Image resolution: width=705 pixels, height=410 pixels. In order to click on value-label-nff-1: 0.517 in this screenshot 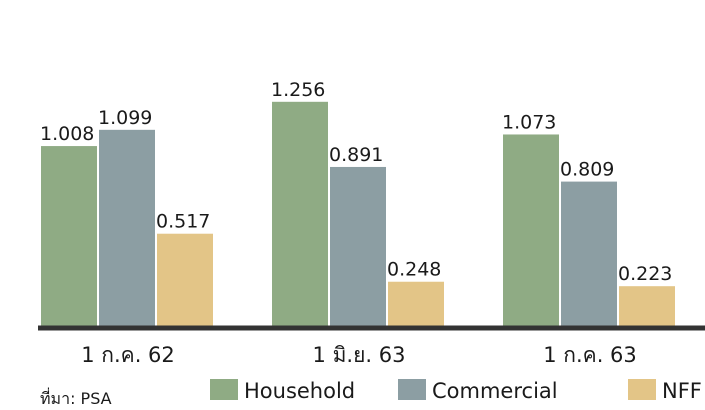, I will do `click(183, 222)`.